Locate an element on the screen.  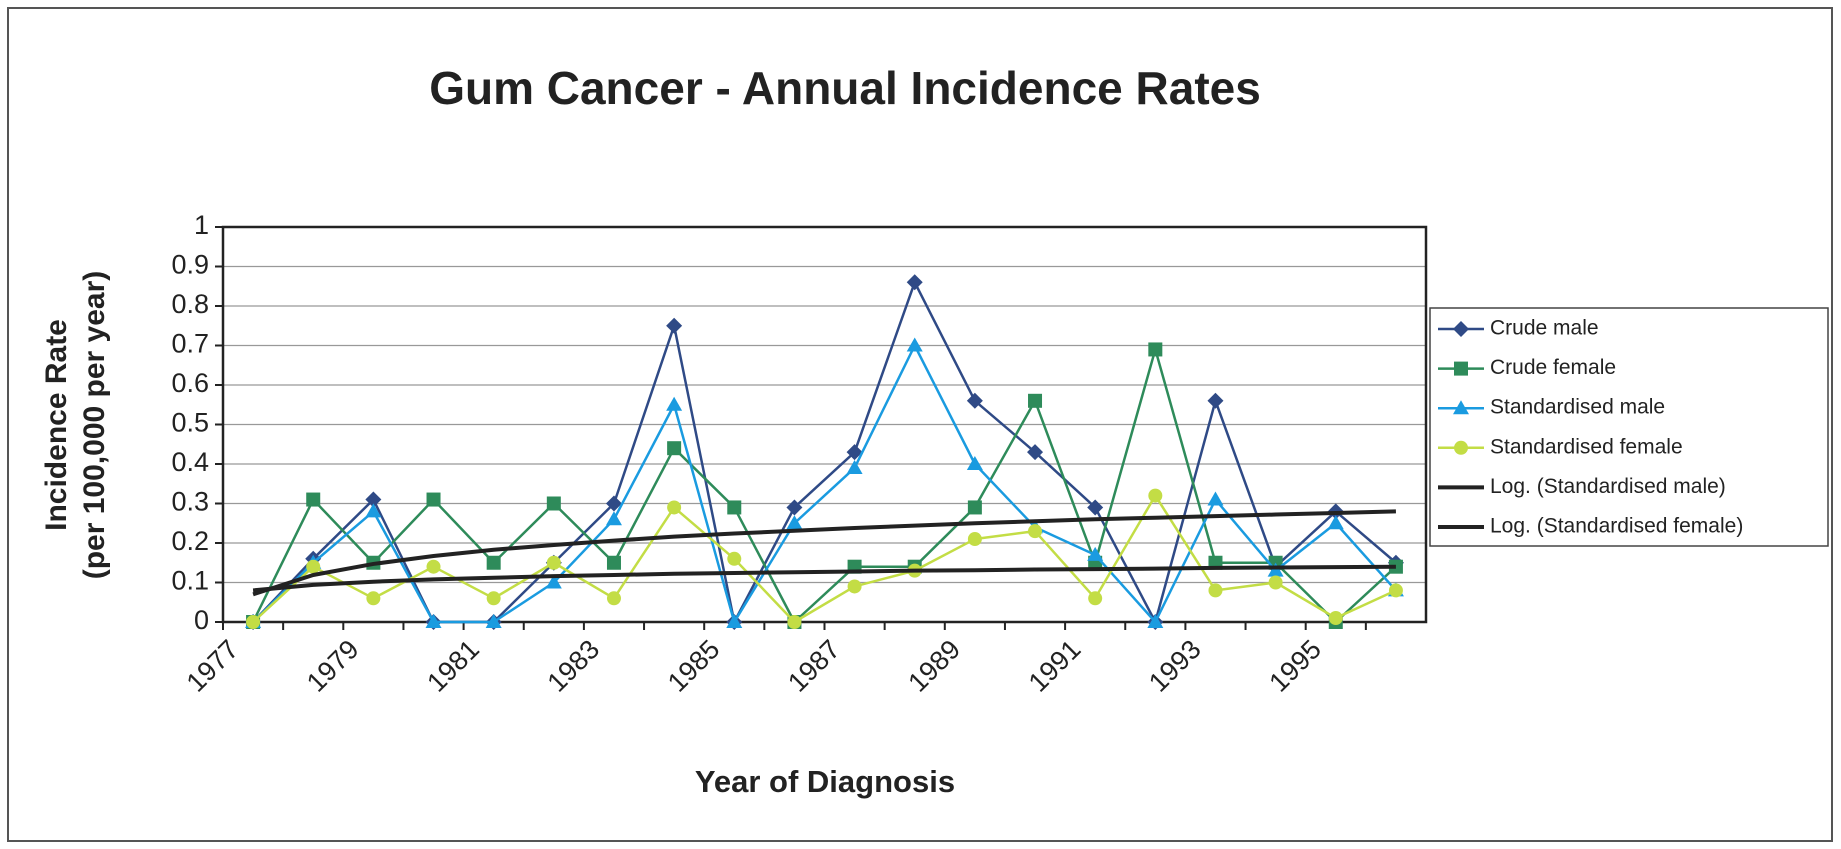
y-tick-label: 0.8 is located at coordinates (190, 304).